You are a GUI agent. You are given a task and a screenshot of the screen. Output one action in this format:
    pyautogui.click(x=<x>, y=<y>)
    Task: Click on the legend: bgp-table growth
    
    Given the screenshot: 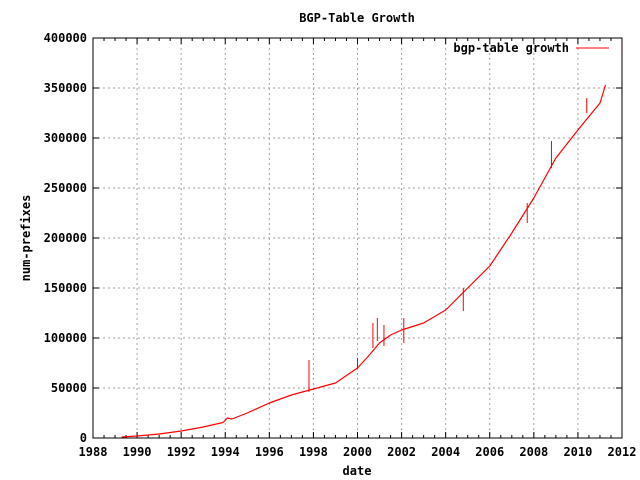 What is the action you would take?
    pyautogui.click(x=531, y=48)
    